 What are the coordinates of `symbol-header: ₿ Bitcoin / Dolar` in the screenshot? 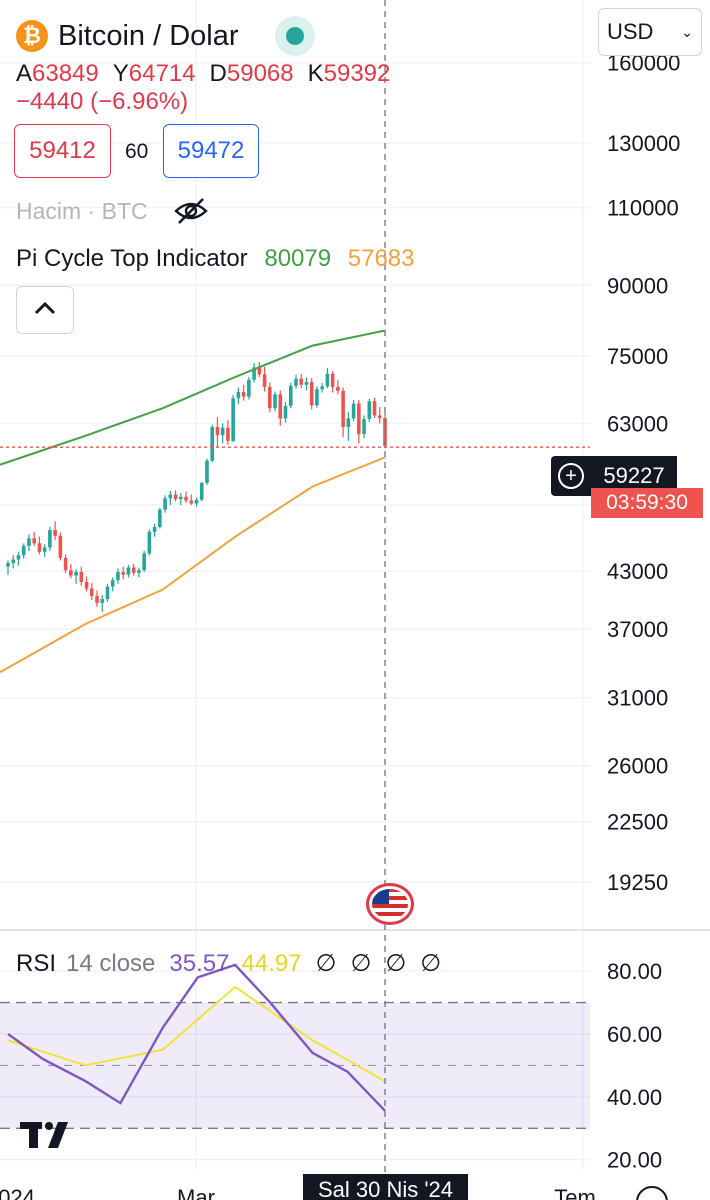 It's located at (165, 36).